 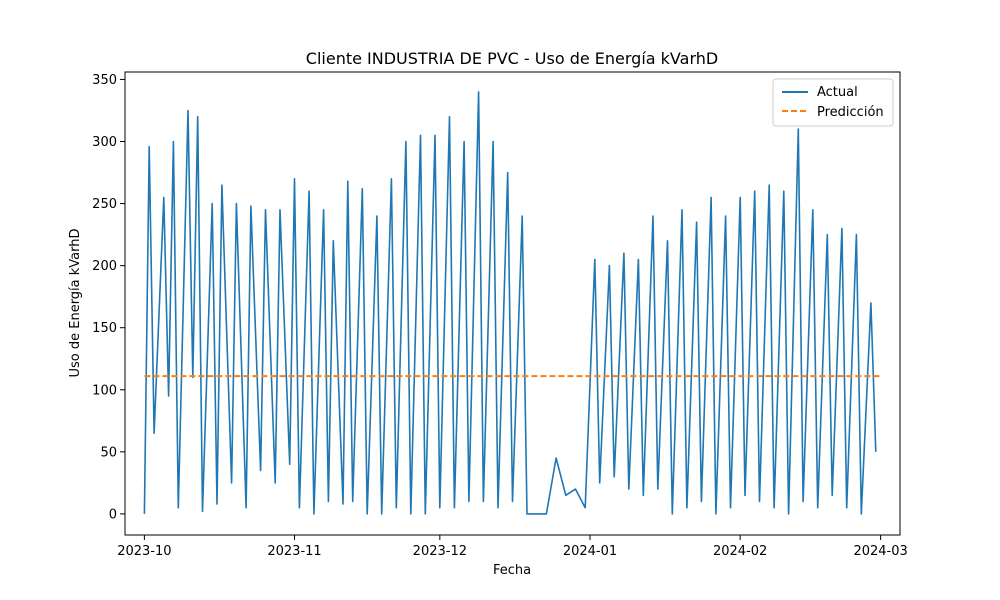 I want to click on y-tick-label: 150, so click(x=104, y=328).